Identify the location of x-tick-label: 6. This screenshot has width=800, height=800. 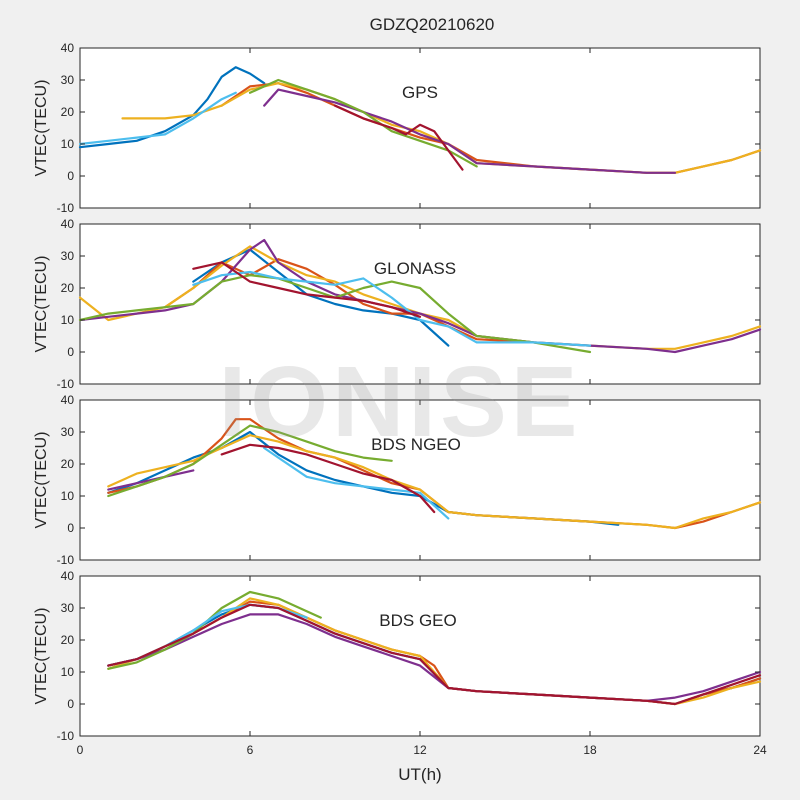
(250, 750).